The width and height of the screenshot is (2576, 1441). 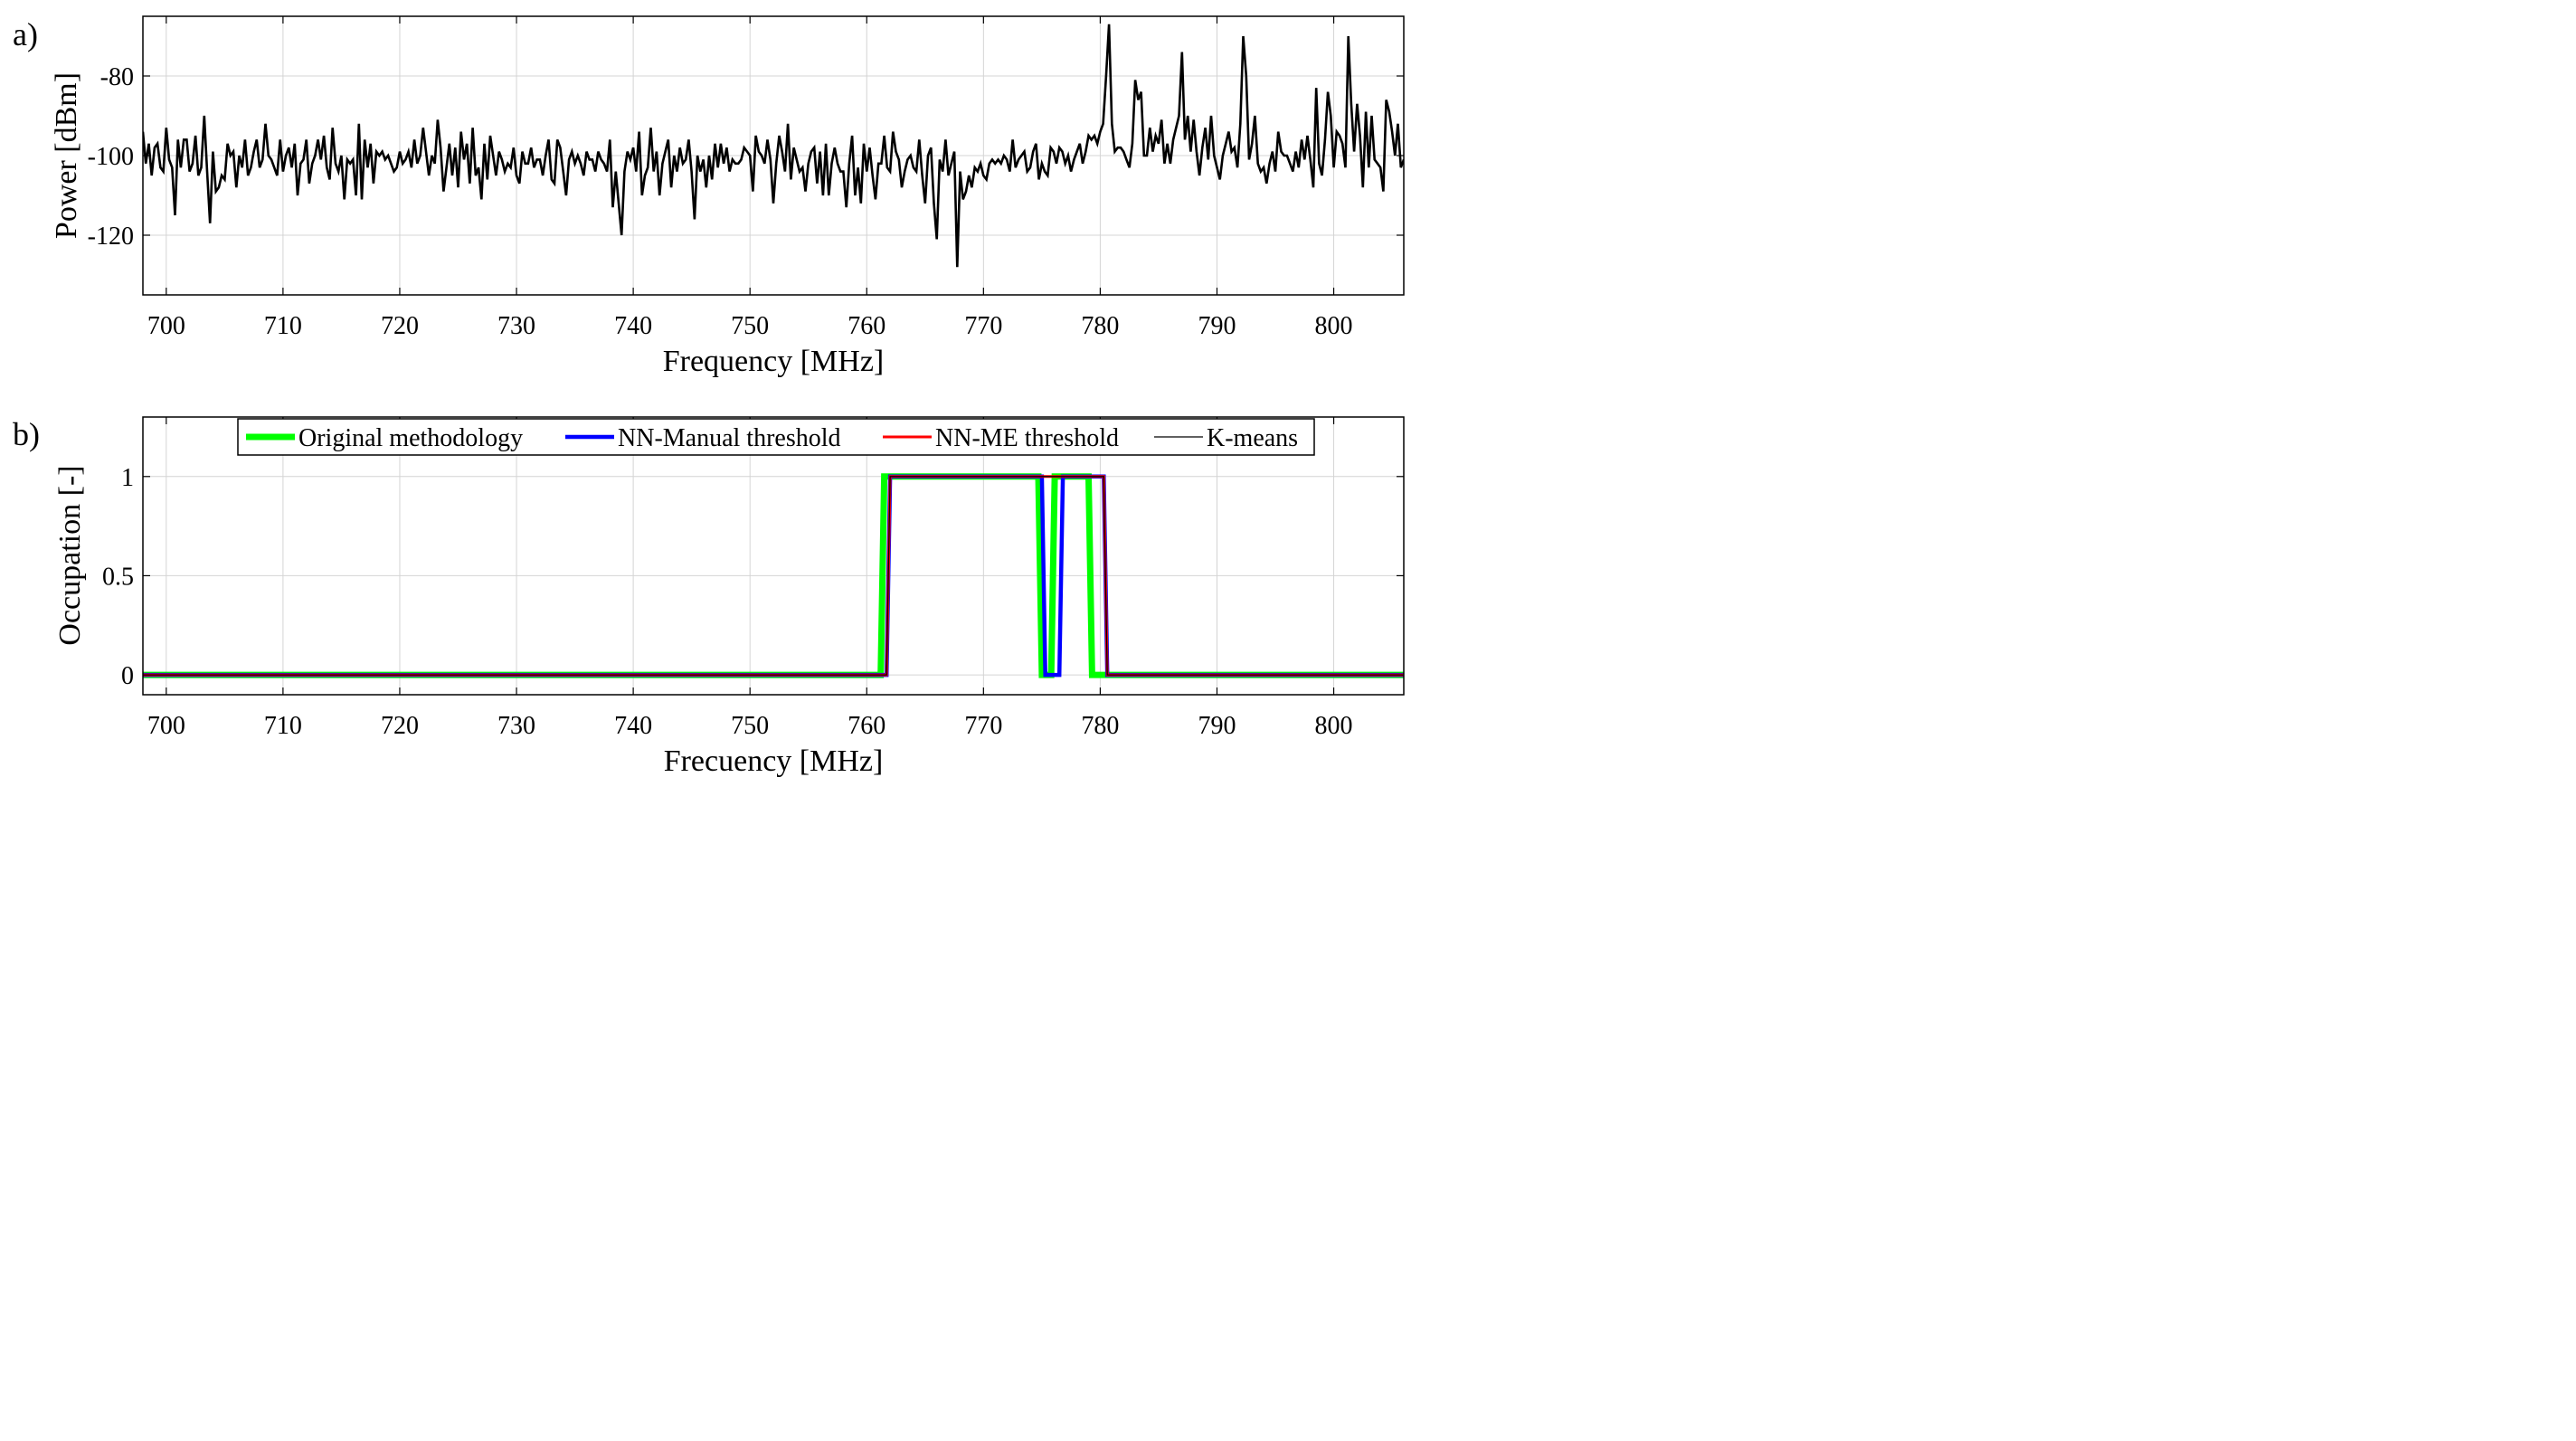 What do you see at coordinates (1252, 438) in the screenshot?
I see `legend-entry: K-means` at bounding box center [1252, 438].